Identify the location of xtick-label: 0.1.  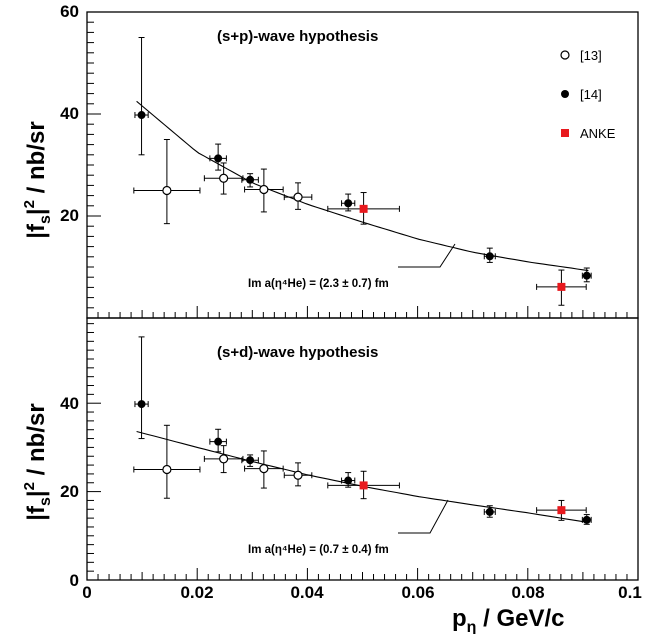
(630, 592).